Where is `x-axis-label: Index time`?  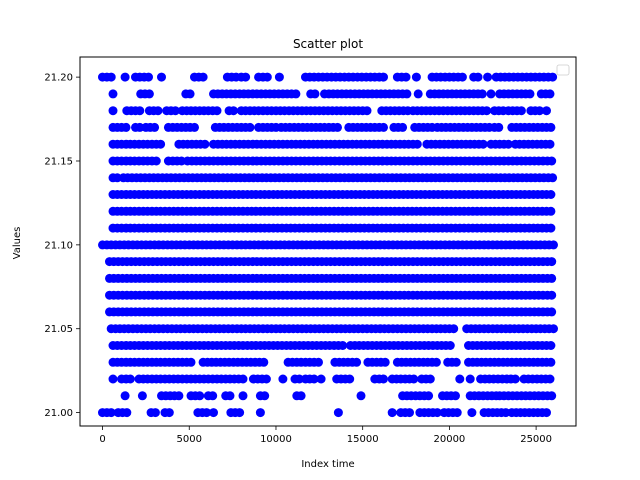
x-axis-label: Index time is located at coordinates (327, 464).